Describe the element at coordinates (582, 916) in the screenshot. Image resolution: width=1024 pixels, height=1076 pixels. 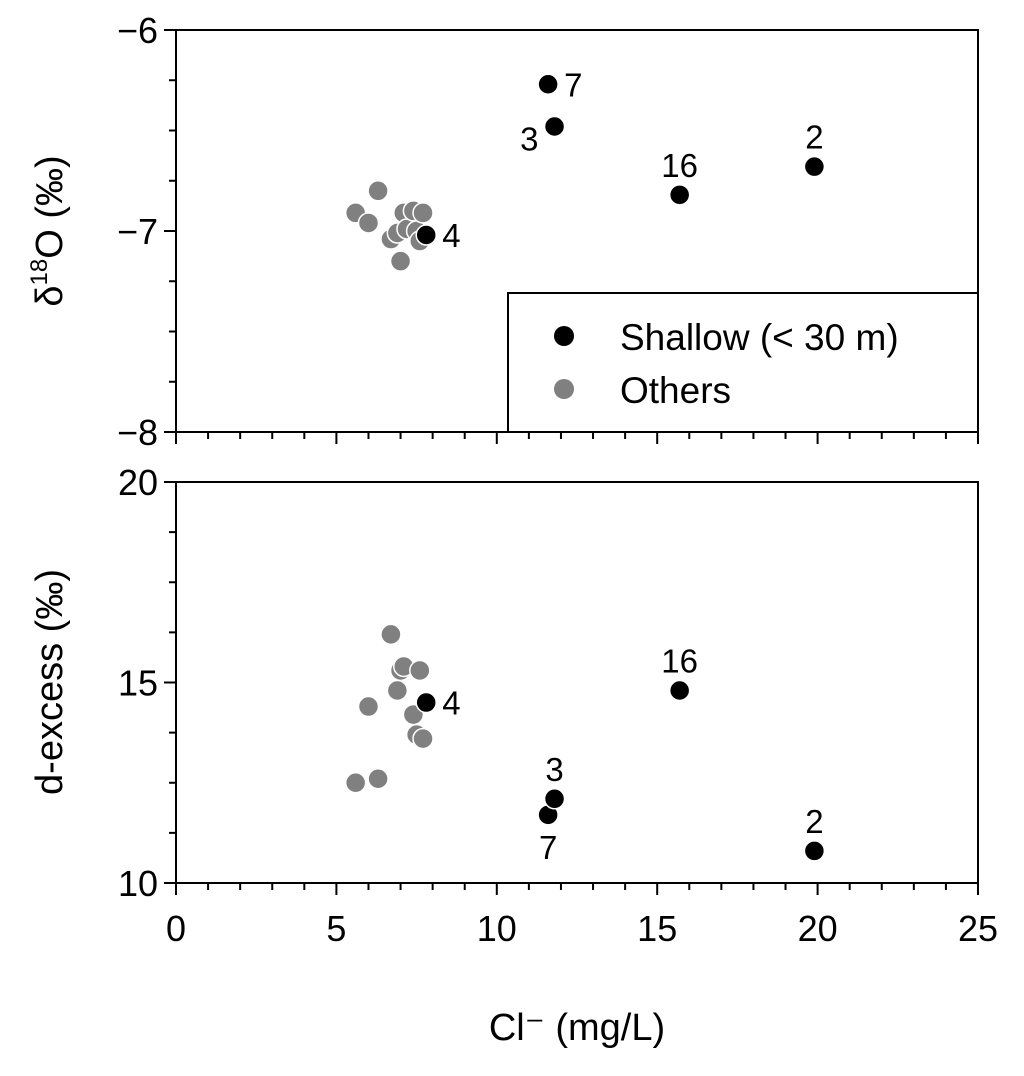
I see `bottom-x-ticks: 0 5 10 15 20 25` at that location.